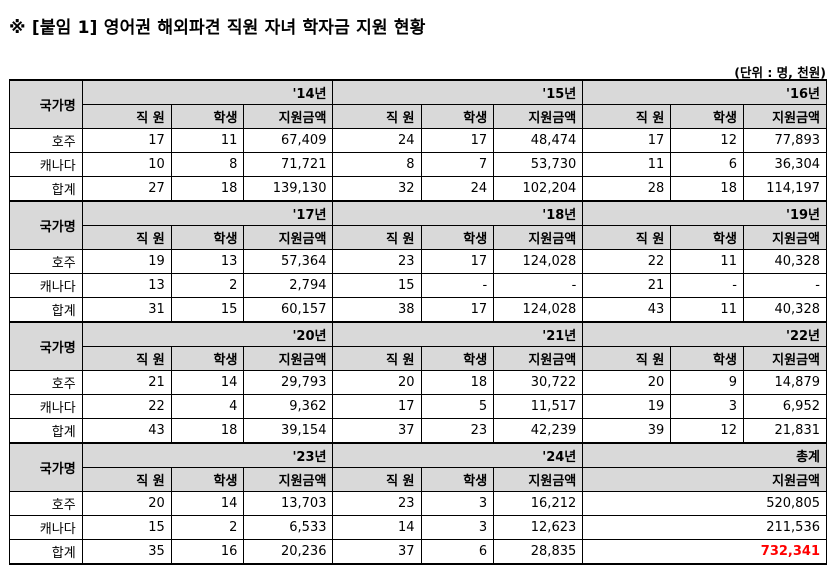 This screenshot has width=835, height=582. Describe the element at coordinates (207, 213) in the screenshot. I see `year-header: '17년` at that location.